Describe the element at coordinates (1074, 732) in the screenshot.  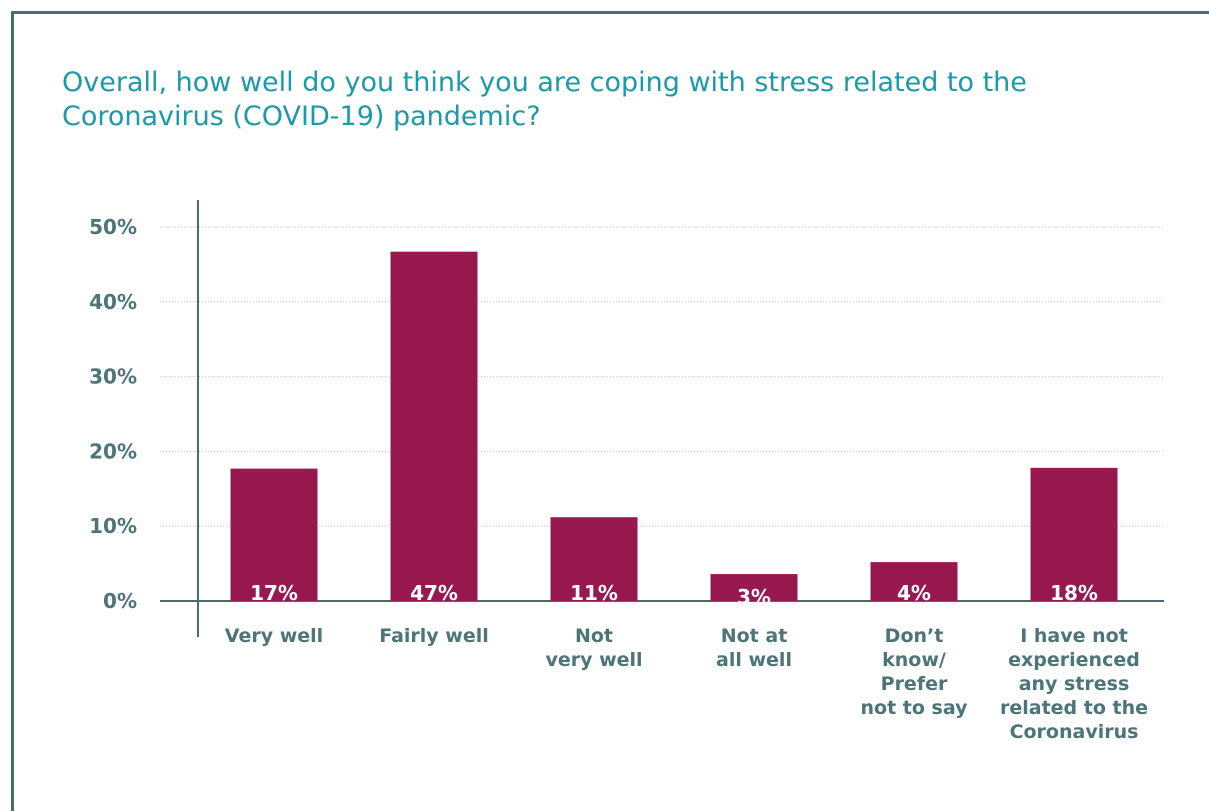
I see `x-tick-label: Coronavirus` at that location.